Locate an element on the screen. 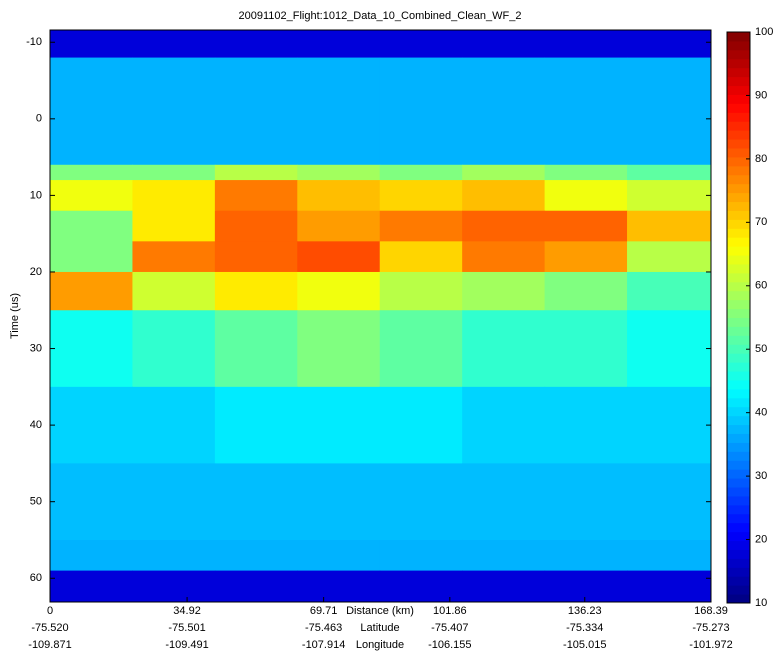  x3-axis-label: Longitude is located at coordinates (380, 645).